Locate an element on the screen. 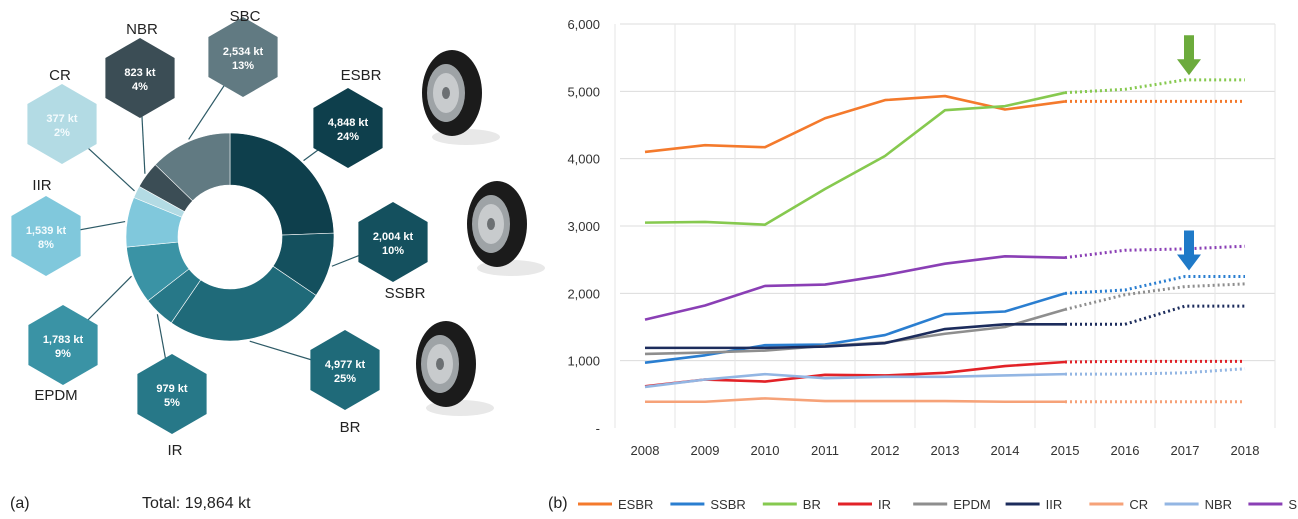 The image size is (1298, 519). x-tick-label: 2013 is located at coordinates (945, 450).